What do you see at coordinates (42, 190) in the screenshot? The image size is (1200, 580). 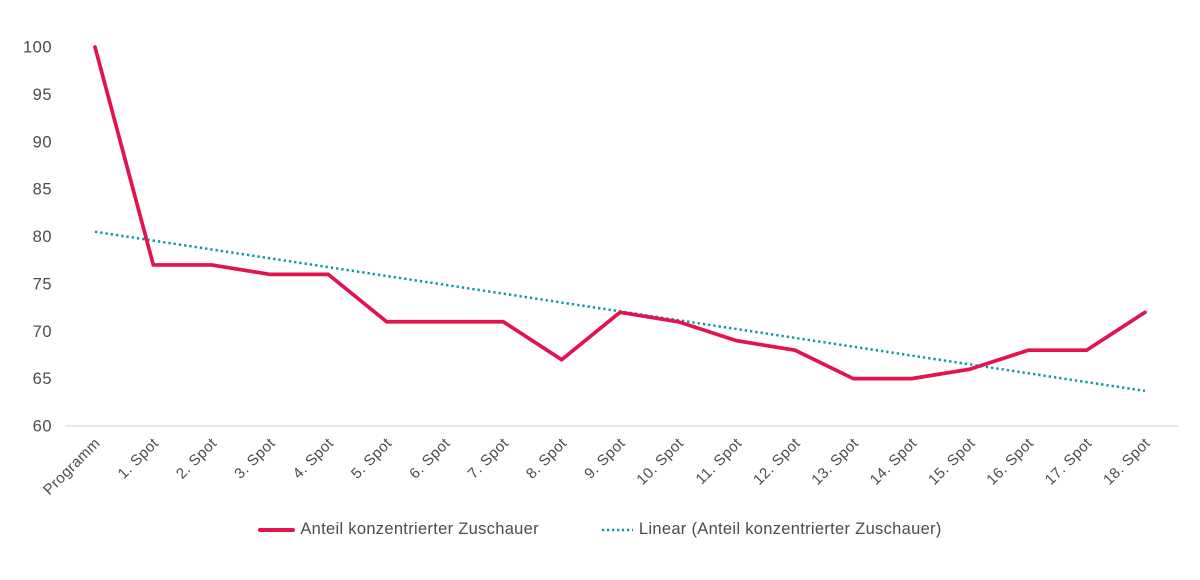 I see `y-tick-label: 85` at bounding box center [42, 190].